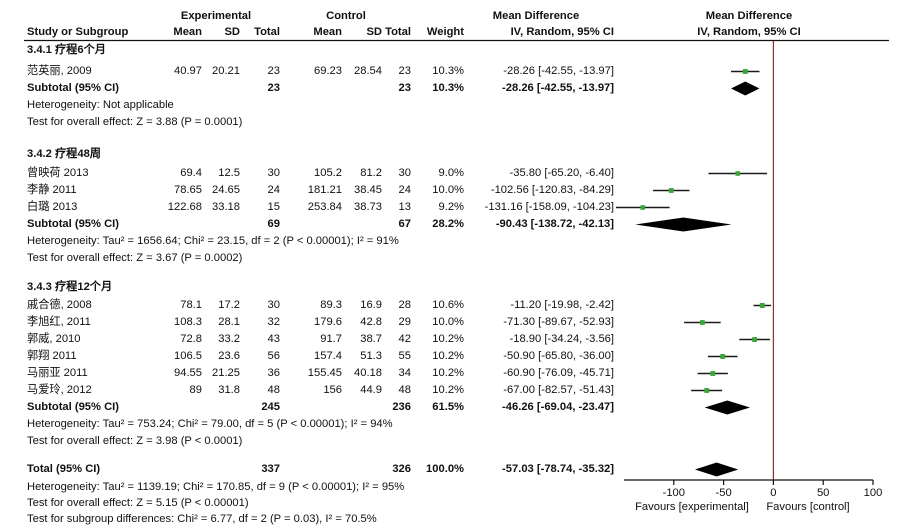 This screenshot has height=527, width=897. I want to click on mean-c: 105.2, so click(328, 173).